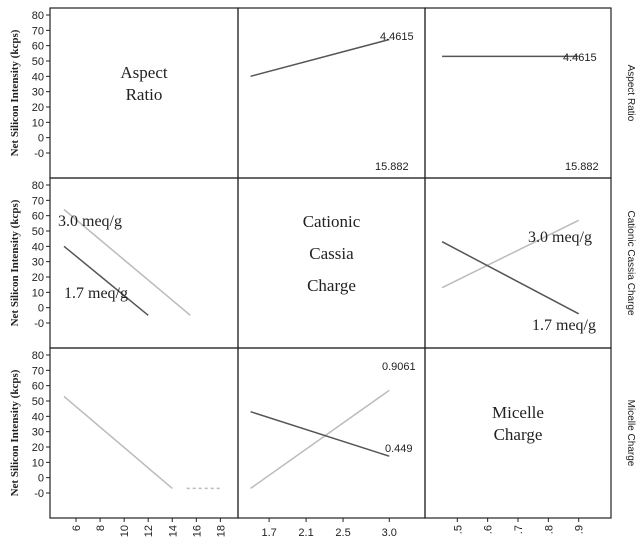 This screenshot has height=540, width=639. Describe the element at coordinates (197, 531) in the screenshot. I see `x-tick-label: 16` at that location.